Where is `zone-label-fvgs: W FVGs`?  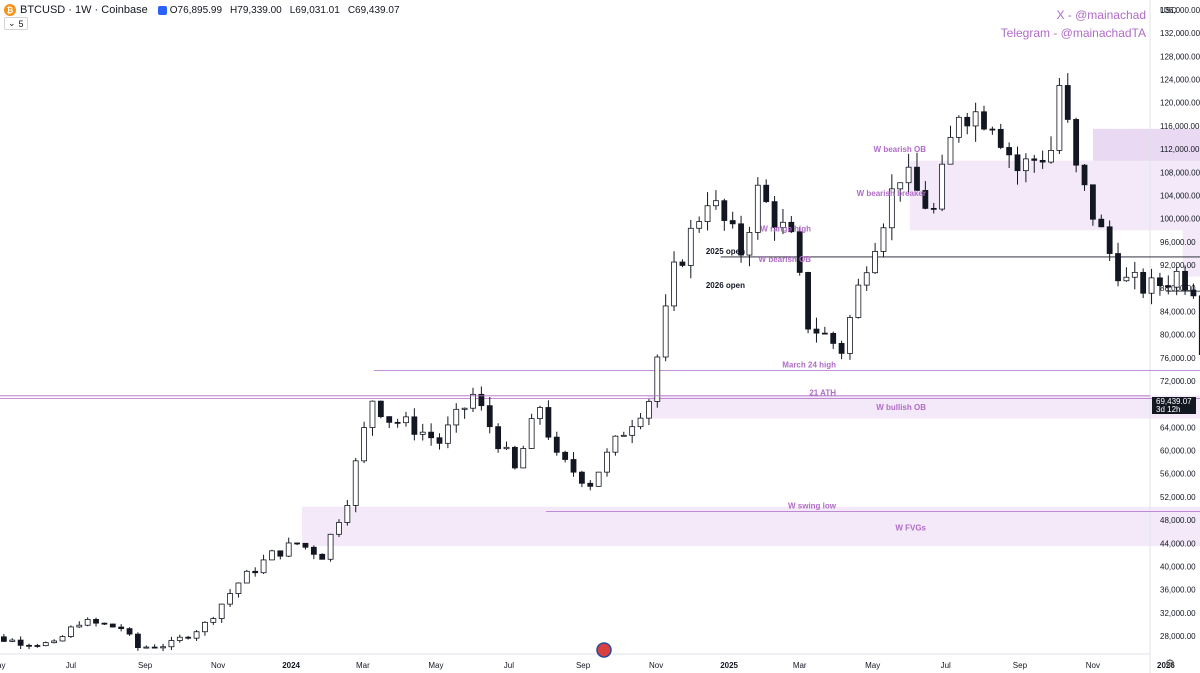
zone-label-fvgs: W FVGs is located at coordinates (910, 528).